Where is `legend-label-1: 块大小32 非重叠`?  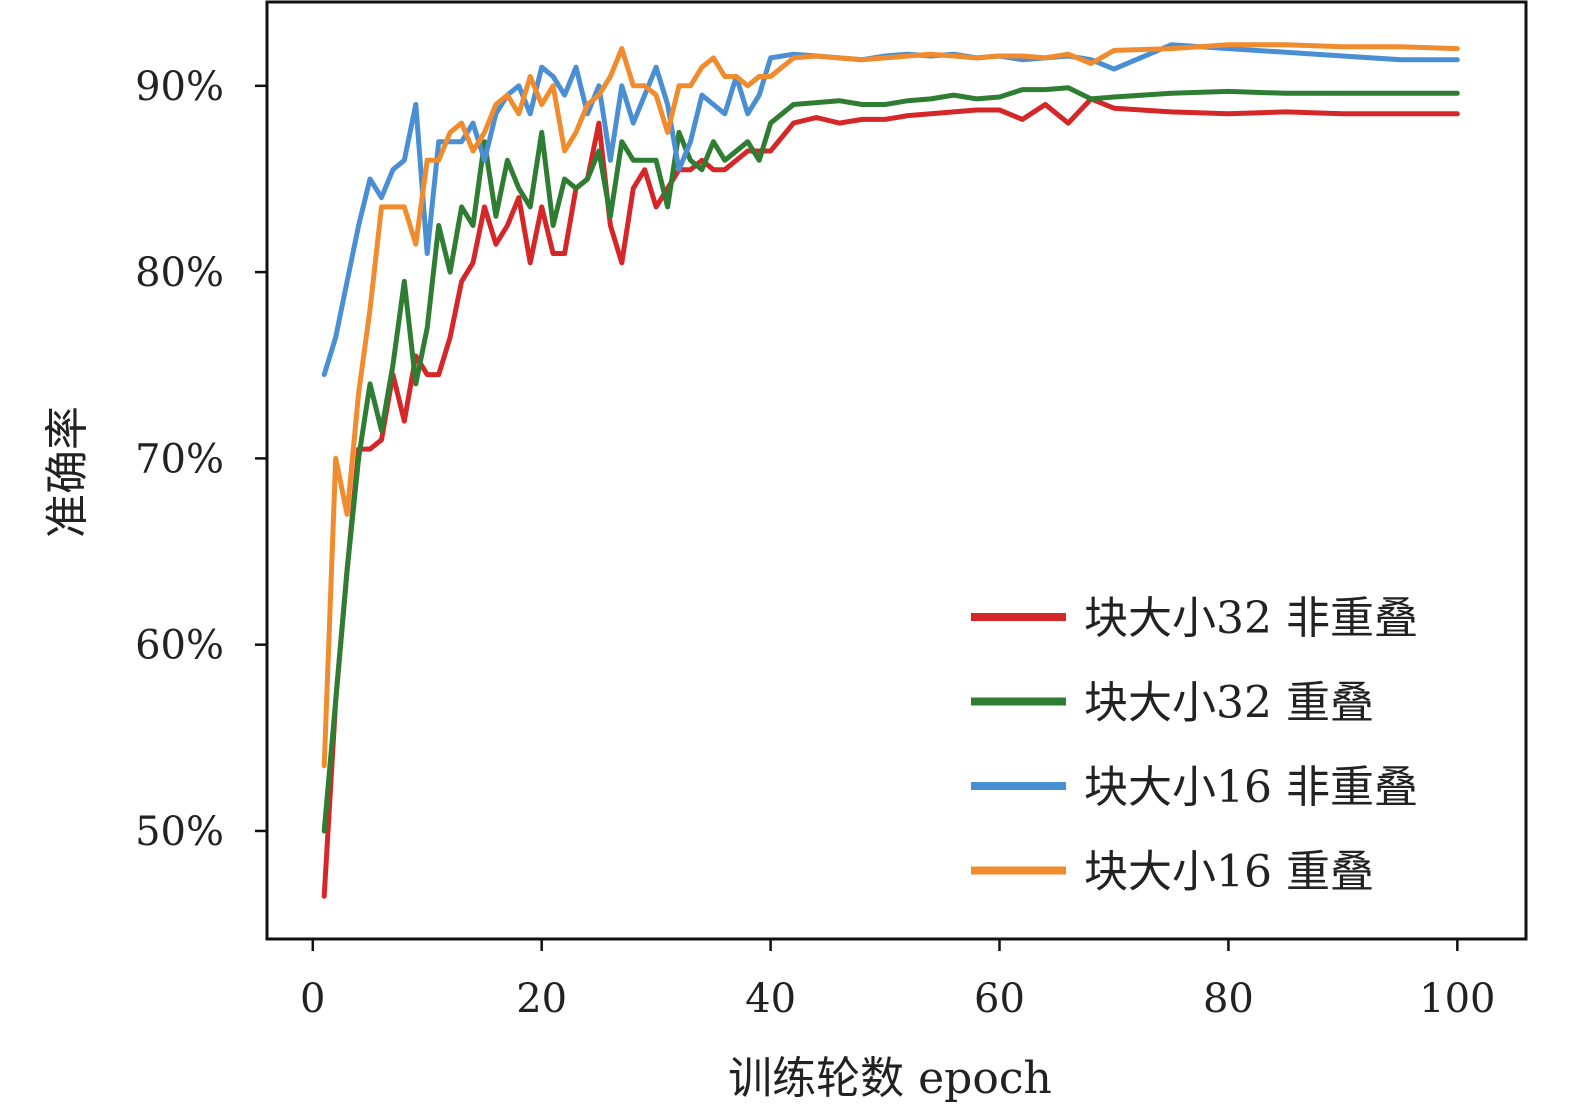 legend-label-1: 块大小32 非重叠 is located at coordinates (1251, 618).